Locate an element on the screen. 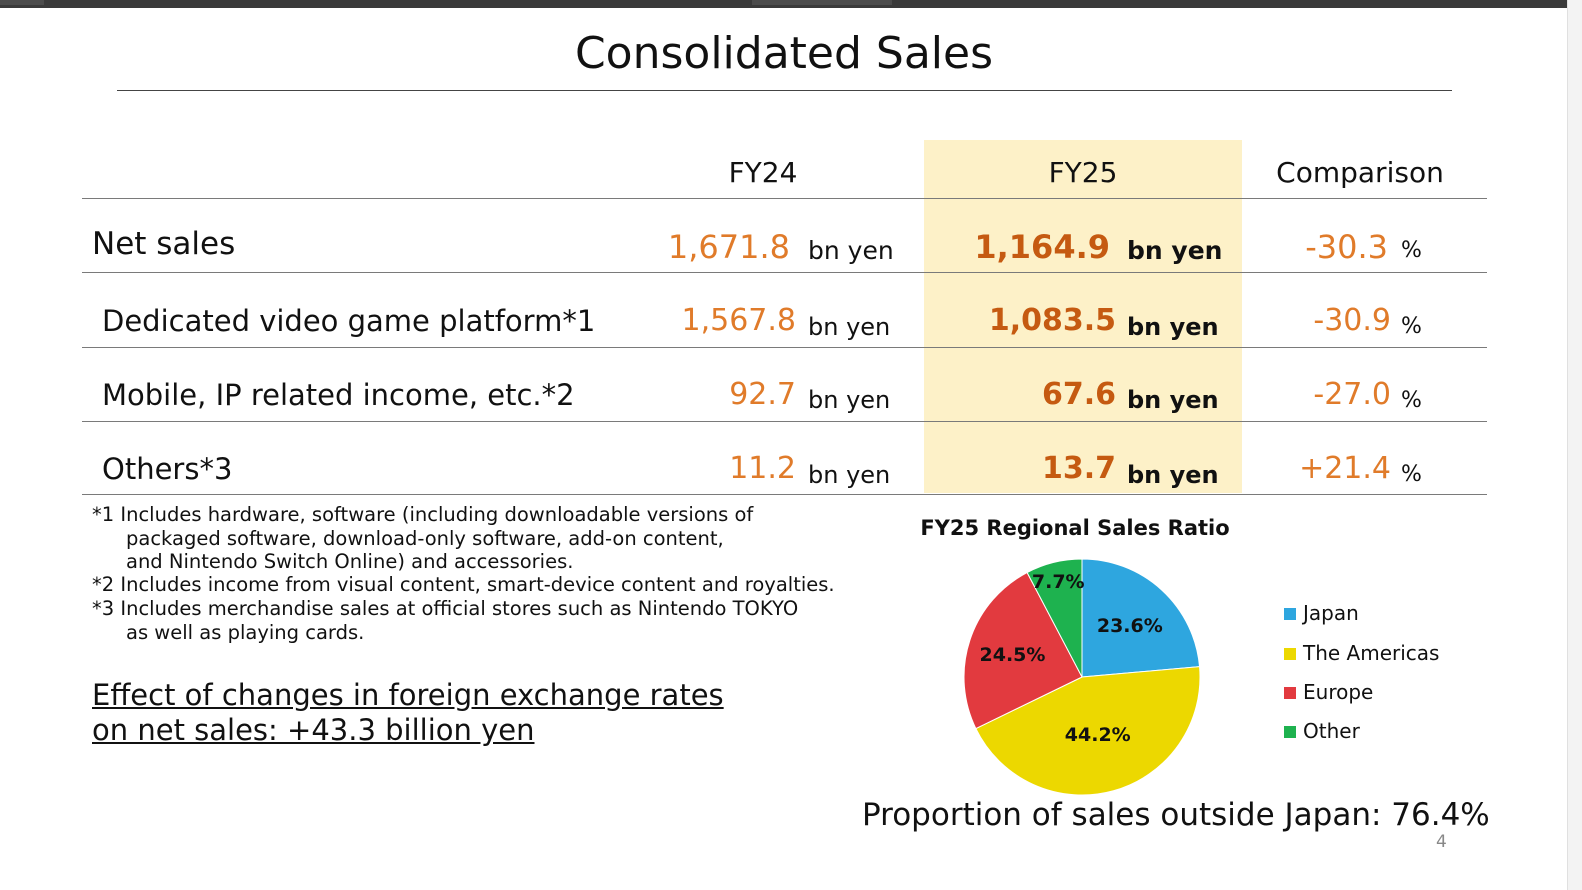 This screenshot has width=1582, height=890. title-divider is located at coordinates (784, 90).